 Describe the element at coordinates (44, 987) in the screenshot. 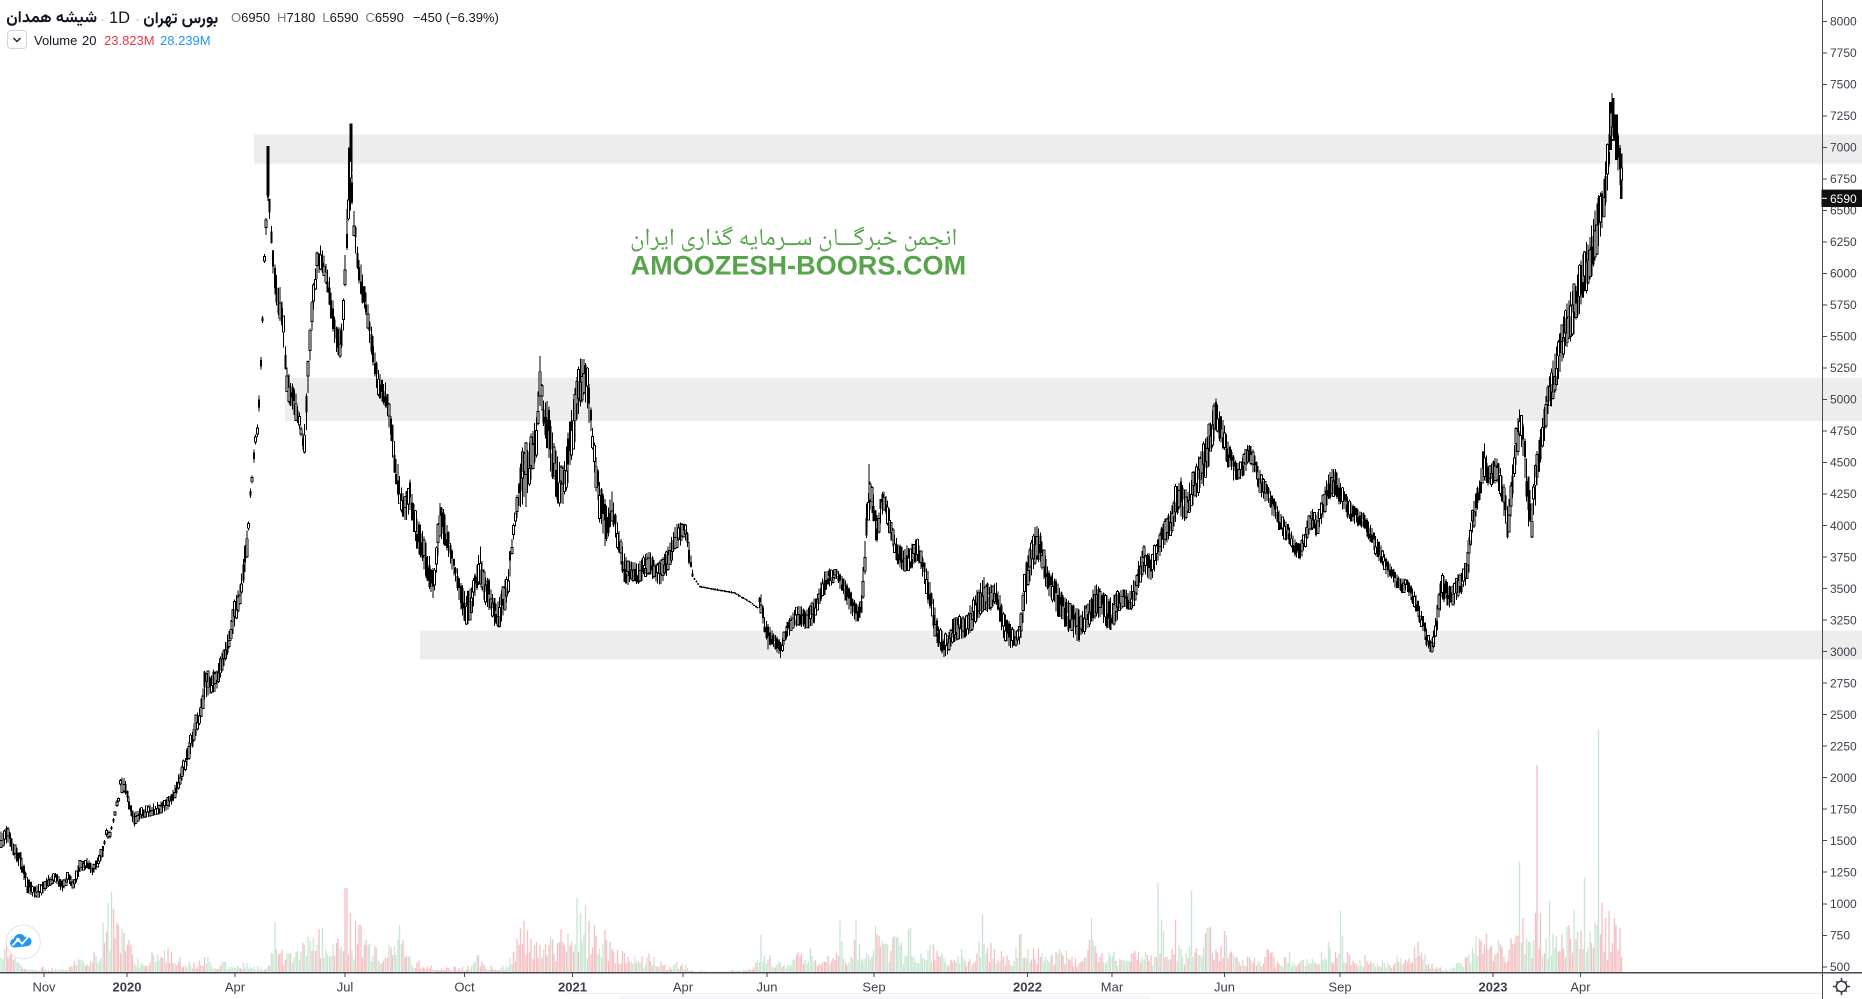

I see `svg-text: Nov` at that location.